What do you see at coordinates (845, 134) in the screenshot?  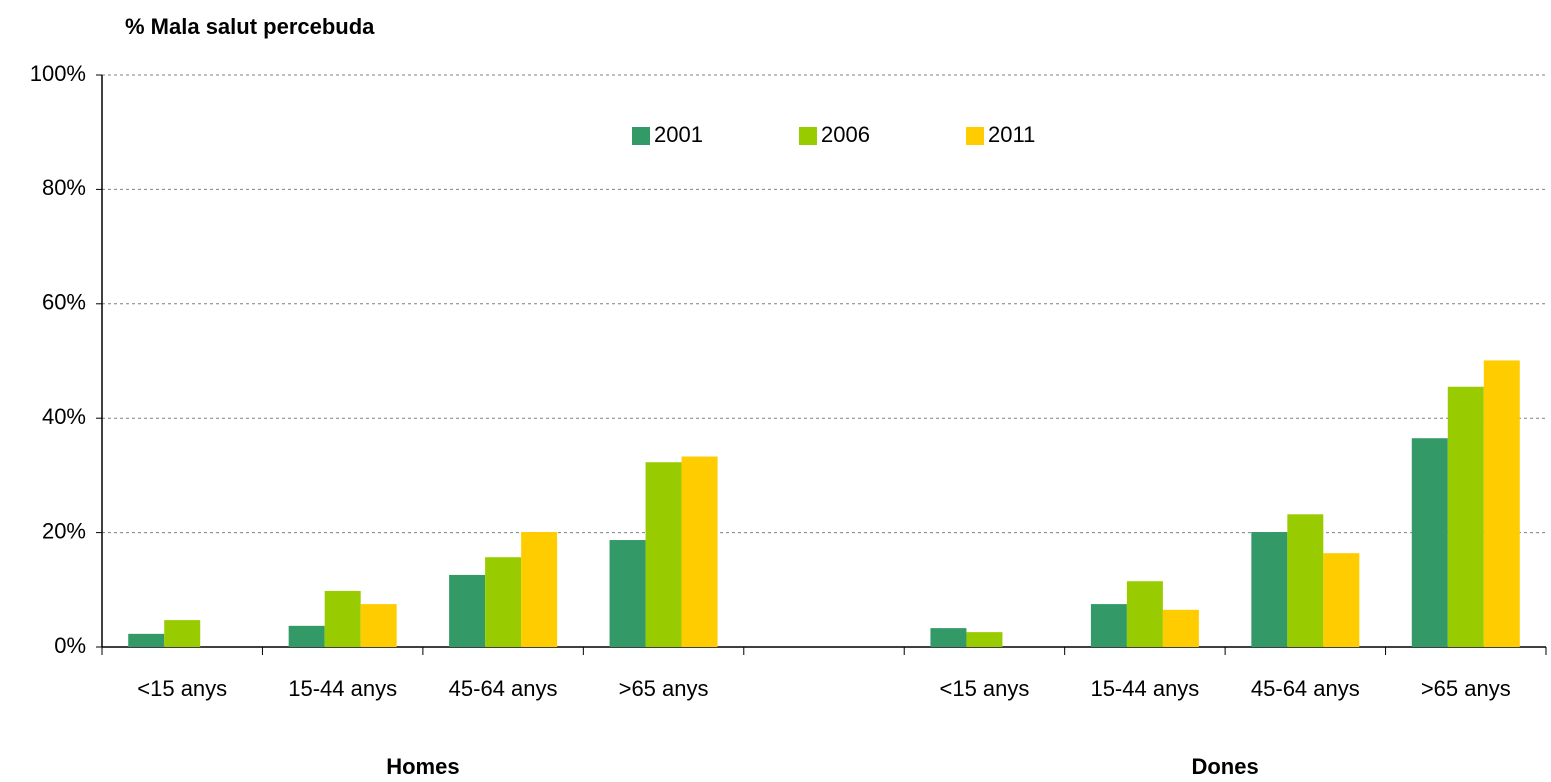 I see `legend-label: 2006` at bounding box center [845, 134].